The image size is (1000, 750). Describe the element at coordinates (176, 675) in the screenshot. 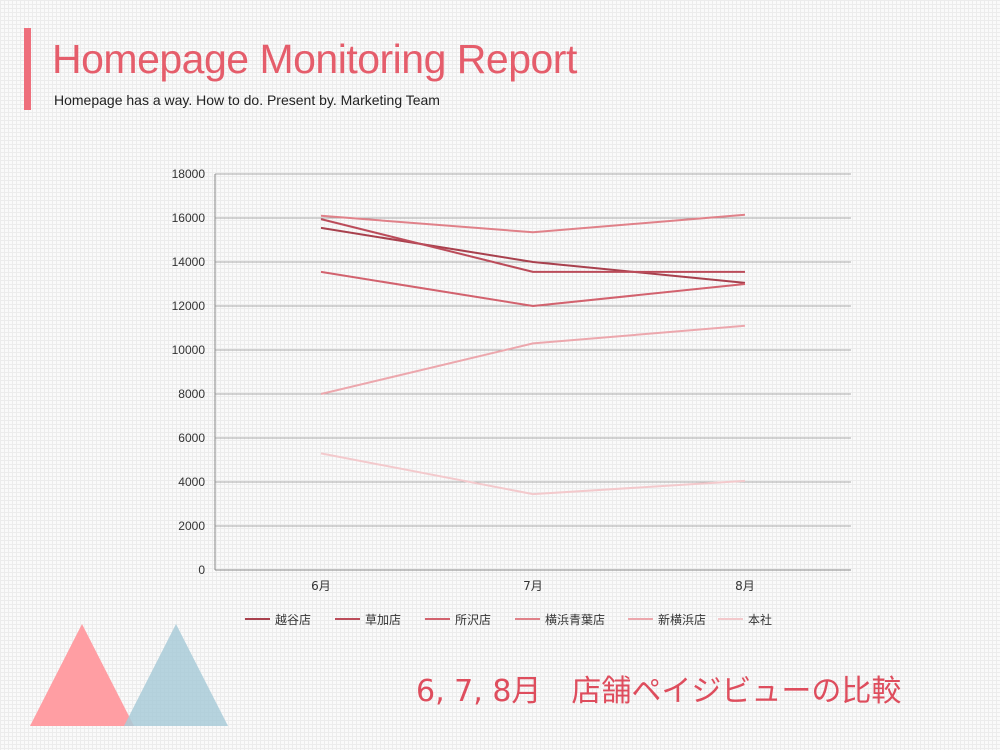

I see `blue-triangle-shape` at that location.